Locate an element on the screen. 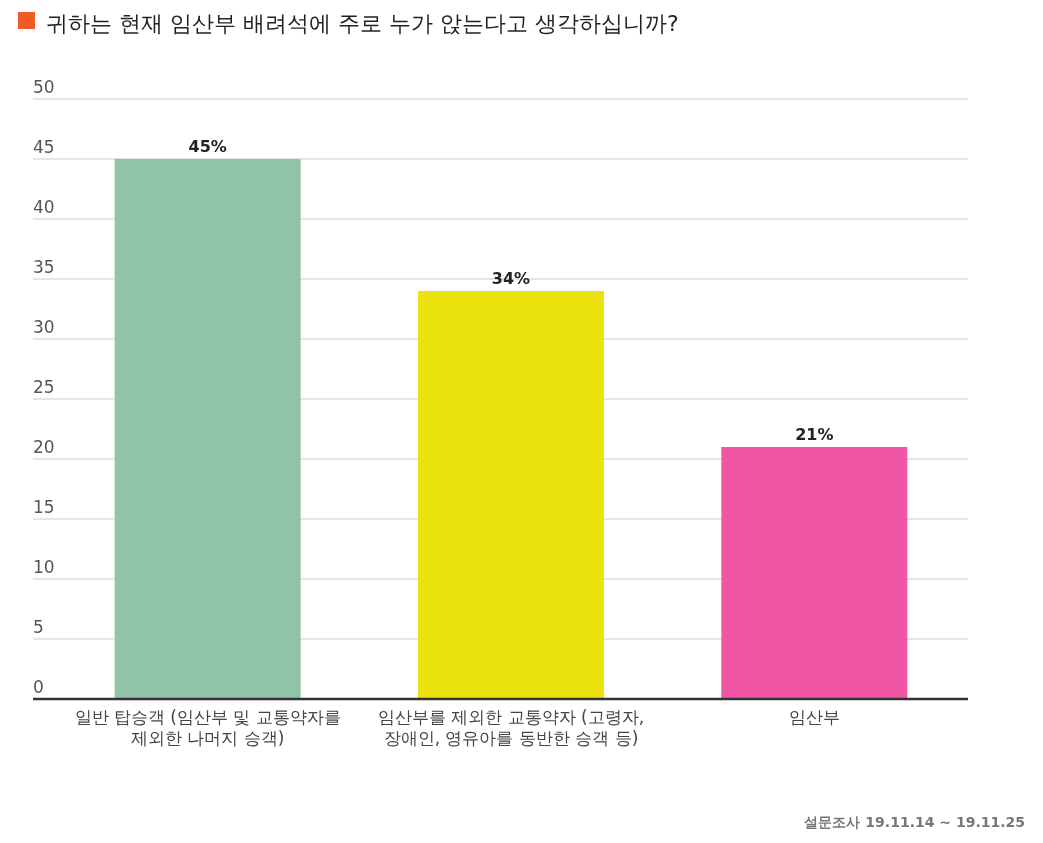  y-tick-label: 40 is located at coordinates (44, 207).